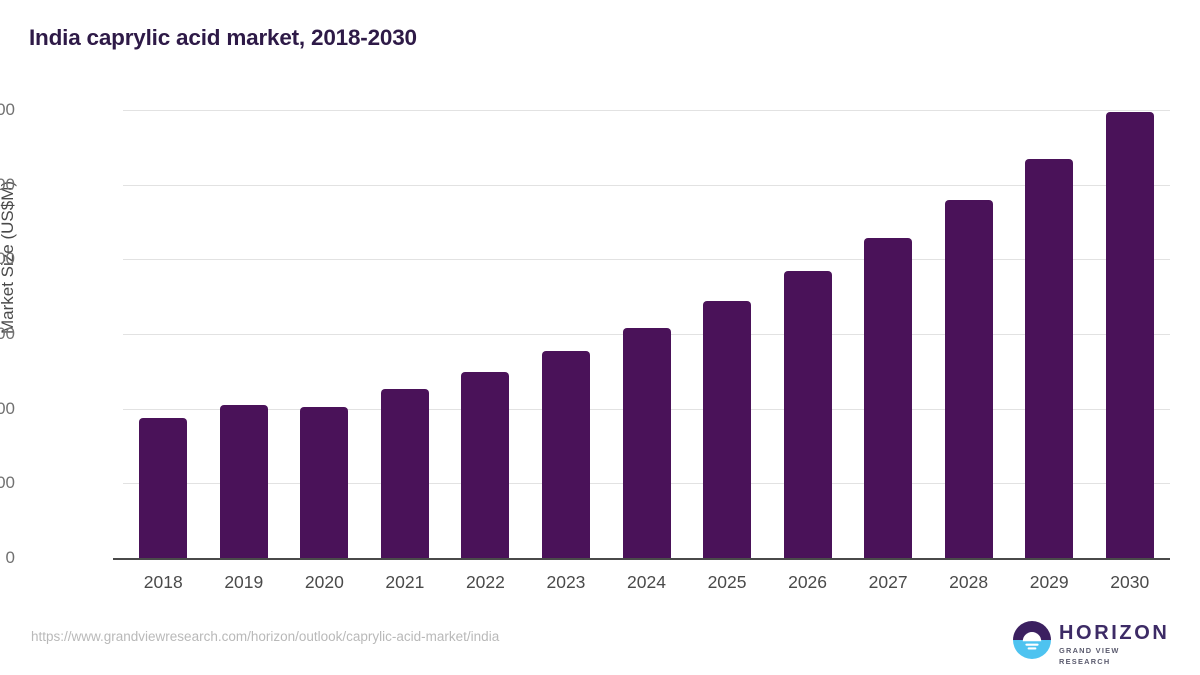 This screenshot has width=1200, height=675. Describe the element at coordinates (807, 414) in the screenshot. I see `bar-2026` at that location.